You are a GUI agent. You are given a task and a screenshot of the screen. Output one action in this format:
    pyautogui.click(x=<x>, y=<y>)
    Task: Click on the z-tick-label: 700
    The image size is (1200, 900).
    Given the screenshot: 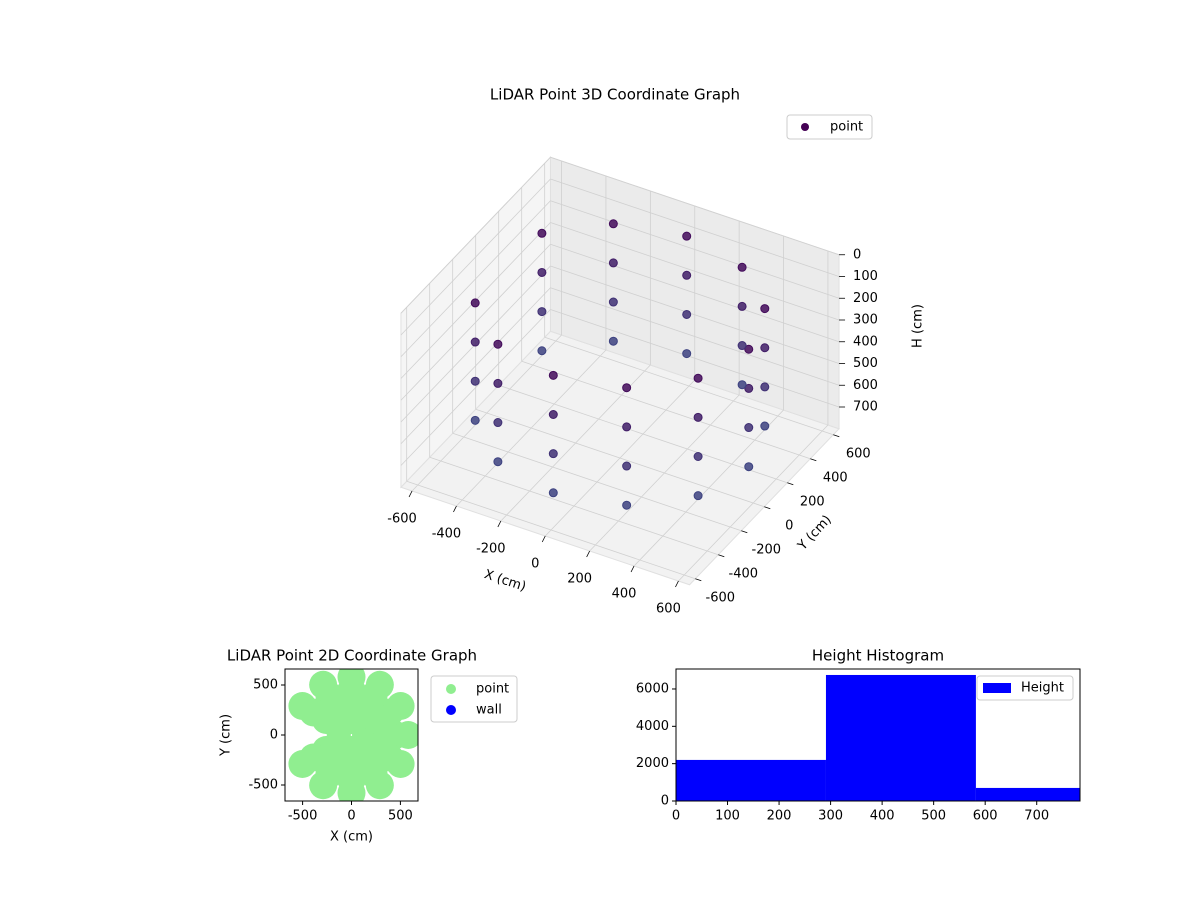 What is the action you would take?
    pyautogui.click(x=865, y=407)
    